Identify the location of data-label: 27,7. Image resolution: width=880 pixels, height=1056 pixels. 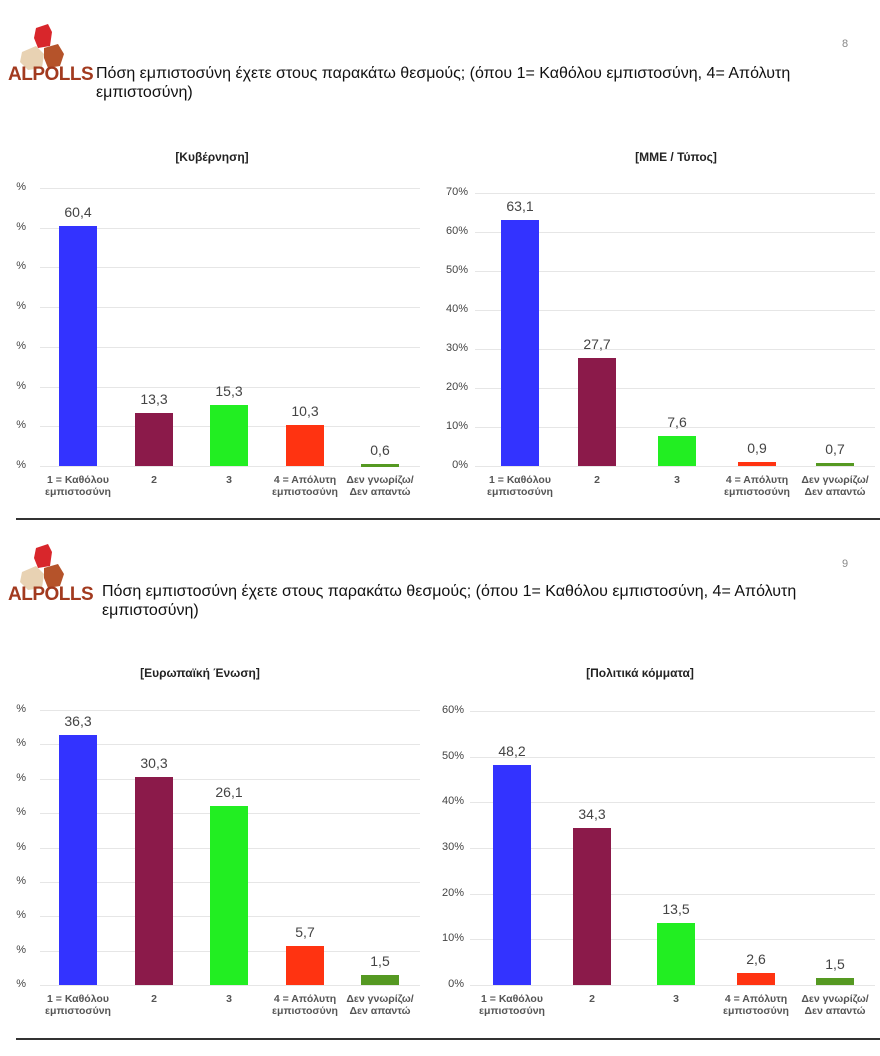
(597, 343).